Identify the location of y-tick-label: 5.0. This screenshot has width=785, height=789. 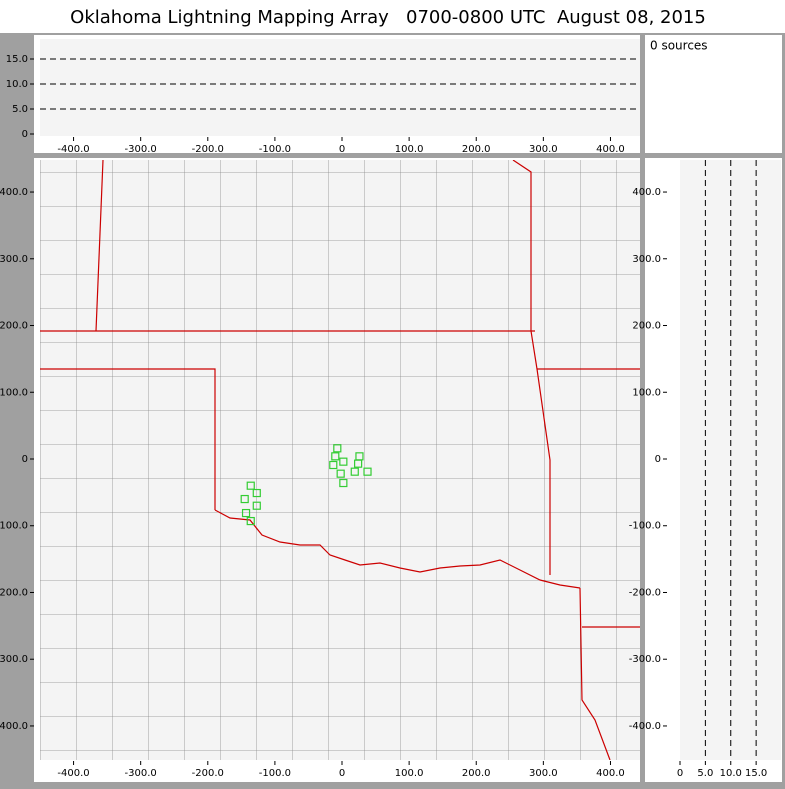
(20, 109).